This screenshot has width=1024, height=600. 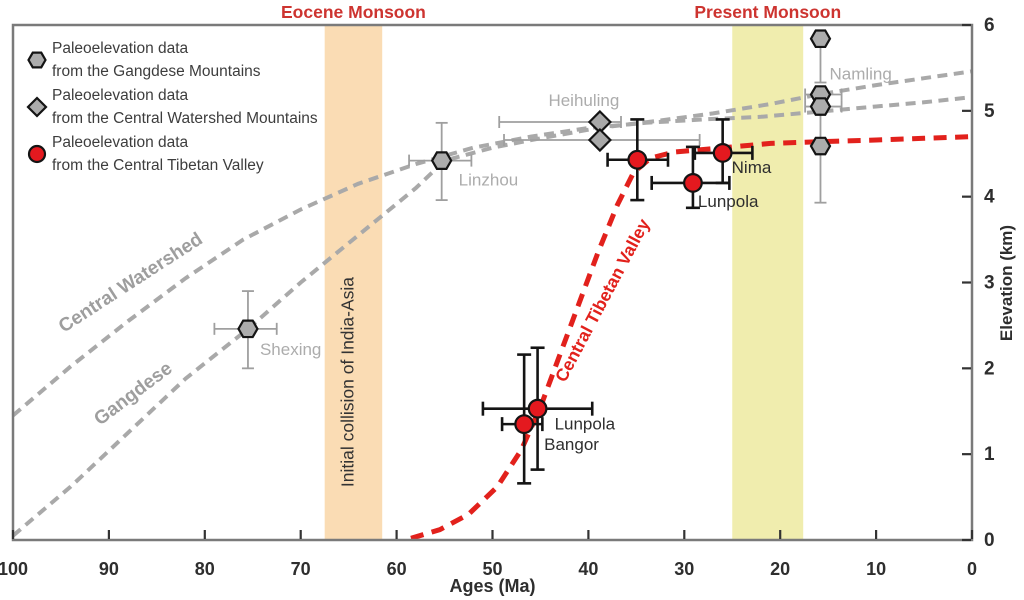 I want to click on diamond-glyph, so click(x=37, y=106).